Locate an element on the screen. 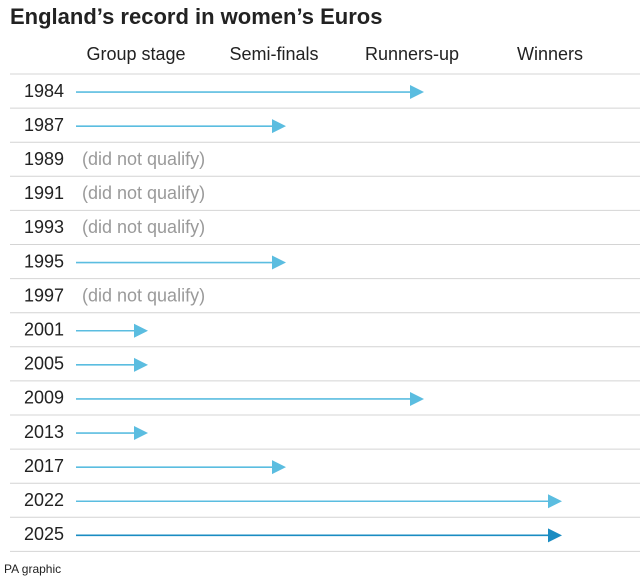  year-label: 1987 is located at coordinates (44, 125).